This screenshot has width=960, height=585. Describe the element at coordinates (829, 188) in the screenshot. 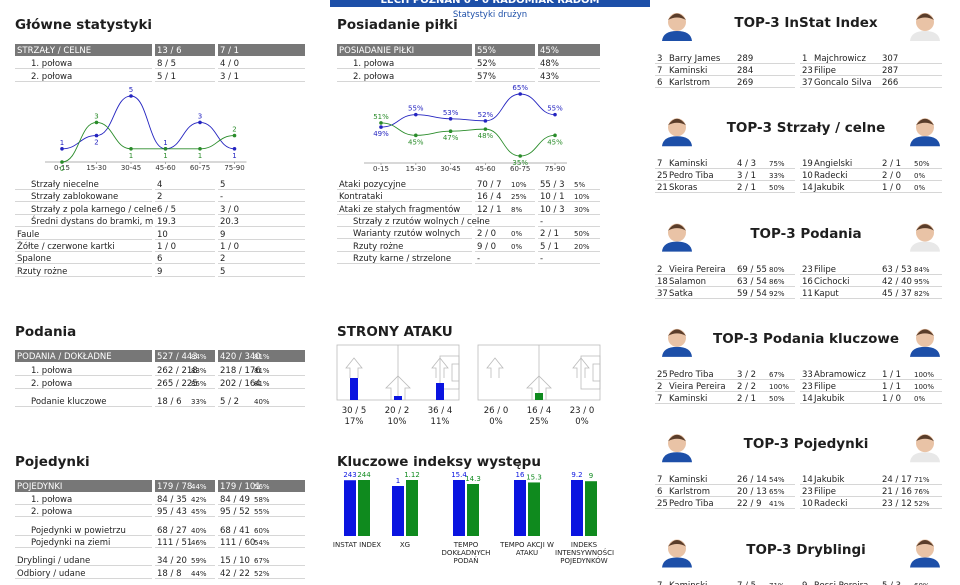

I see `cell: Jakubik` at that location.